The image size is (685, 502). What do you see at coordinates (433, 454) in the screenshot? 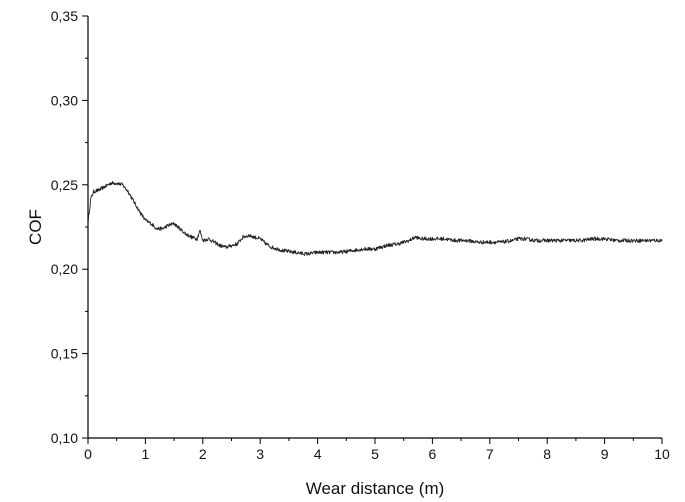
I see `x-tick-label: 6` at bounding box center [433, 454].